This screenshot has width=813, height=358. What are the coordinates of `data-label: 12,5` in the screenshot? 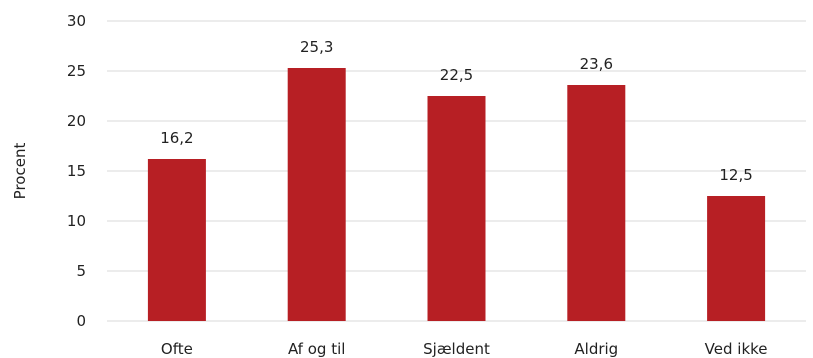 It's located at (735, 175).